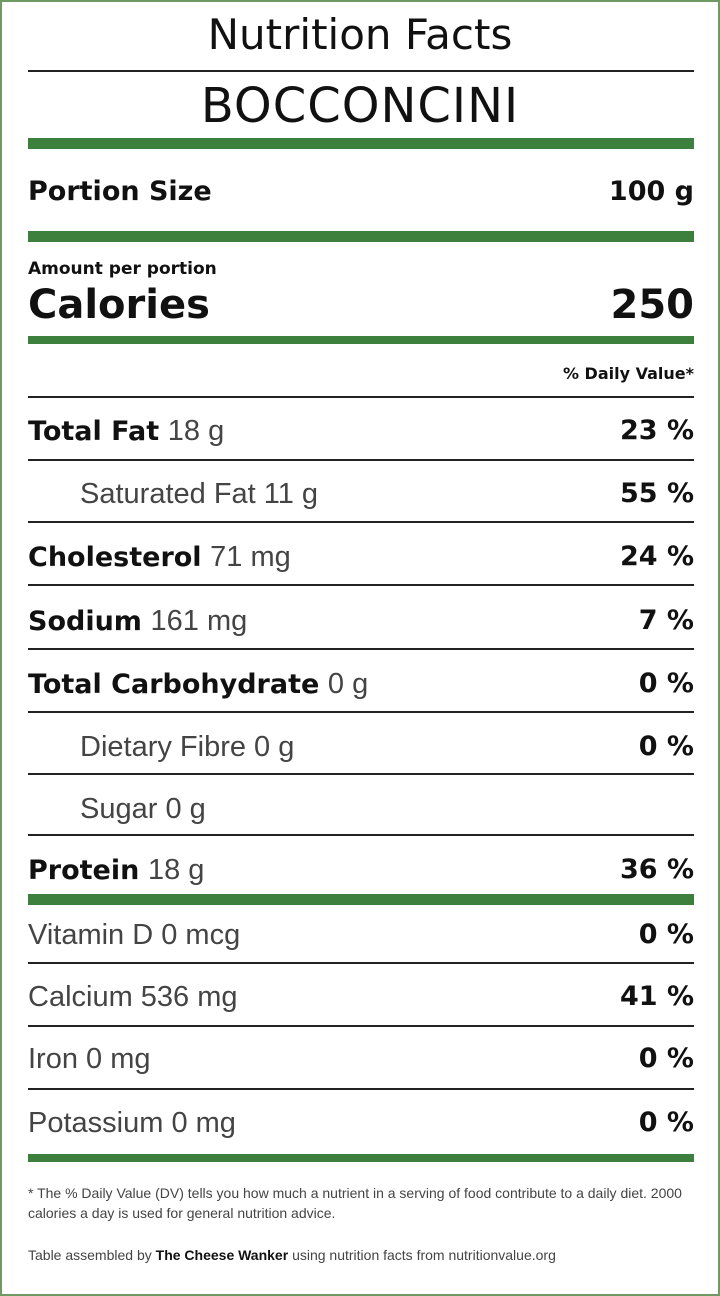  I want to click on nutrient-name: Total Carbohydrate, so click(174, 684).